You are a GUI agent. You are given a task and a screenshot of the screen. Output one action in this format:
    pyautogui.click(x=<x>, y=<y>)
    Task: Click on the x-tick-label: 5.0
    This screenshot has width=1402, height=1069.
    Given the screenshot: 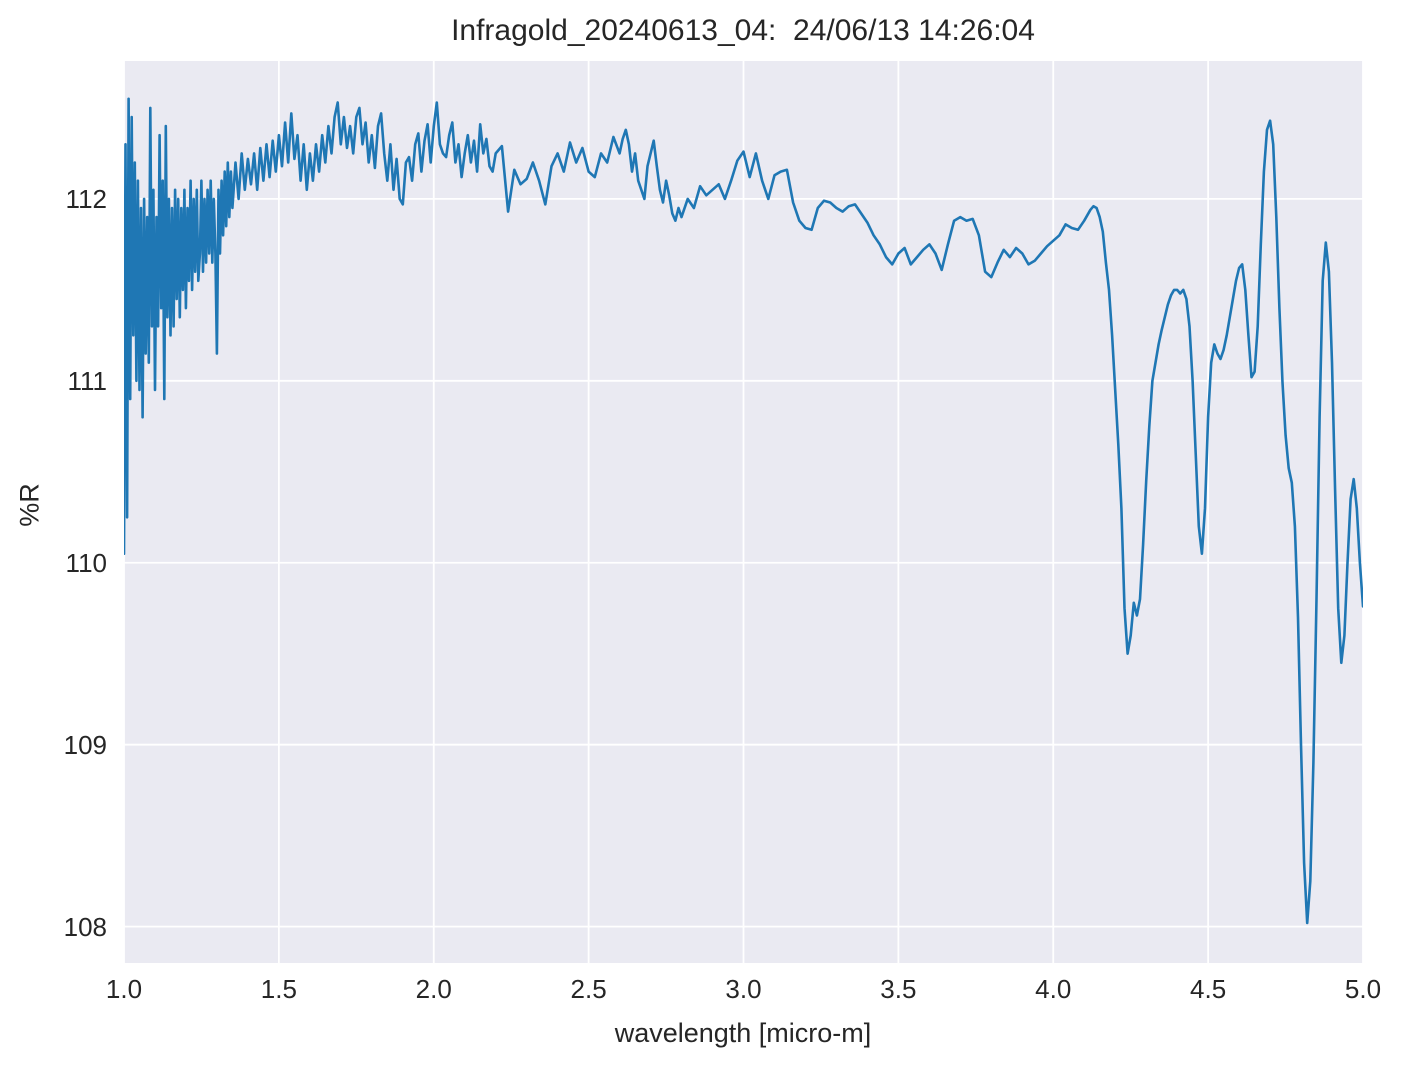 What is the action you would take?
    pyautogui.click(x=1363, y=989)
    